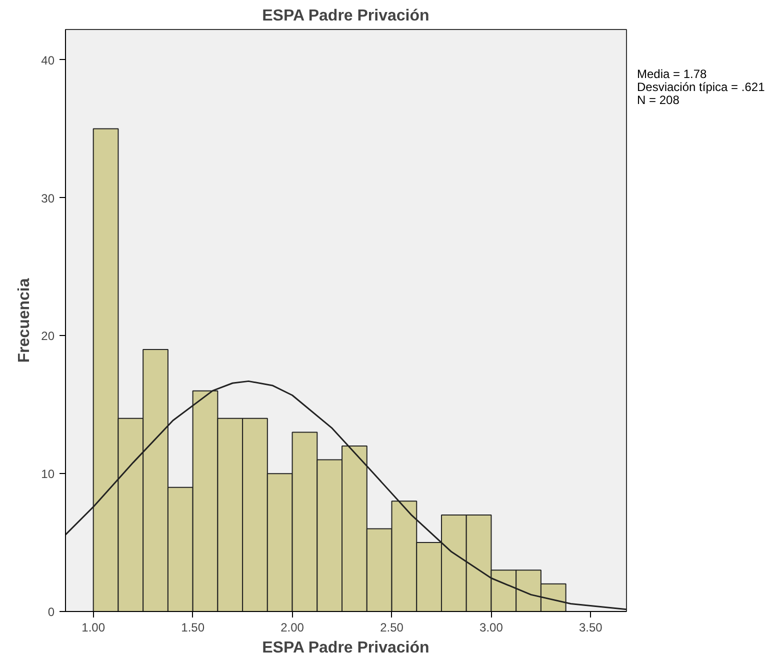 Image resolution: width=782 pixels, height=671 pixels. Describe the element at coordinates (658, 100) in the screenshot. I see `text: N = 208` at that location.